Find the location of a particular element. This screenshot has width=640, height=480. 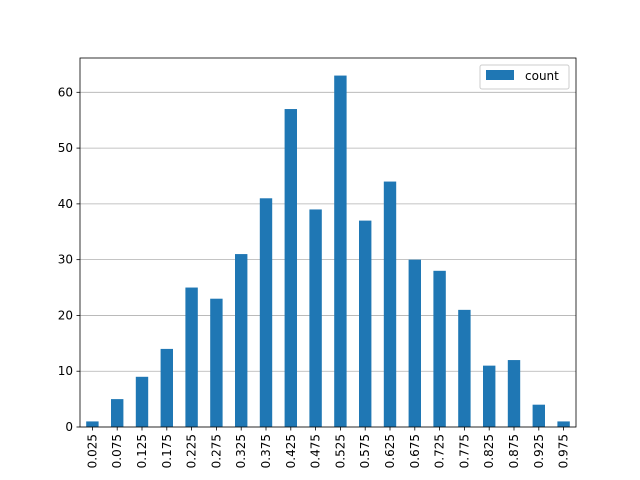

x-tick-label: 0.275 is located at coordinates (216, 451).